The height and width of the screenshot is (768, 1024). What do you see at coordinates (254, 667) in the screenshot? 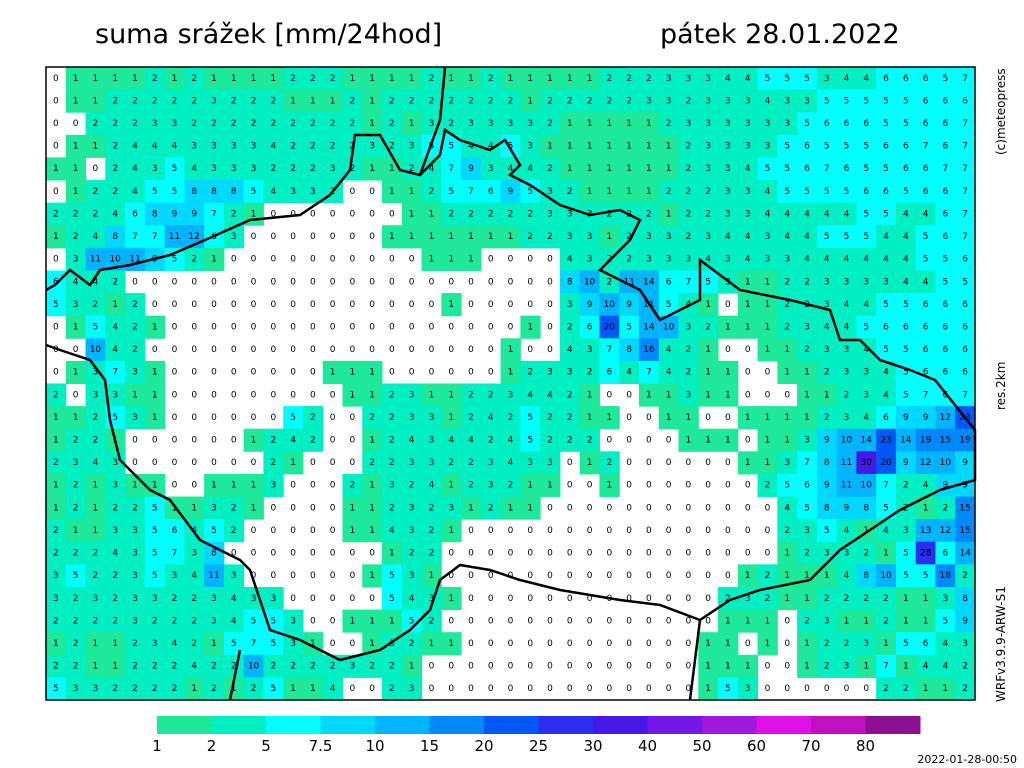
I see `cell-value: 10` at bounding box center [254, 667].